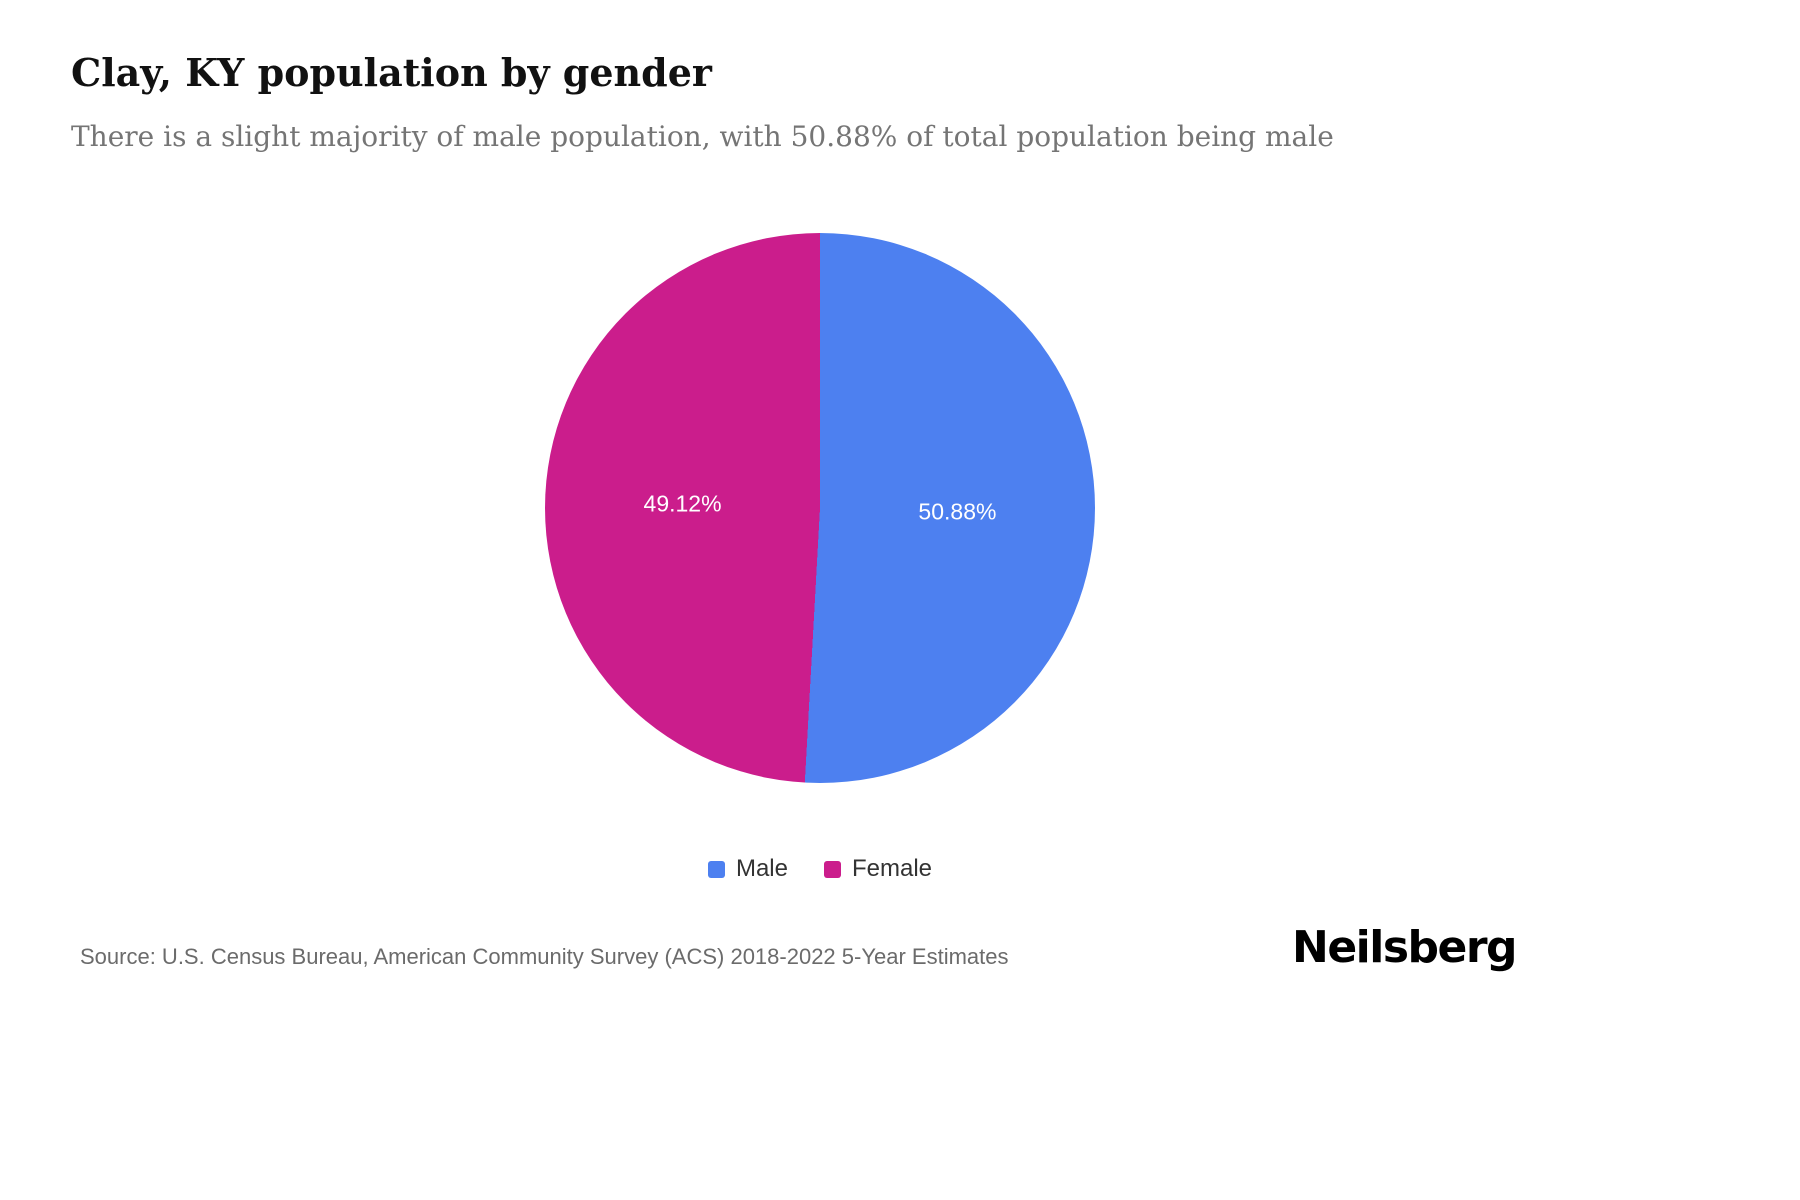 This screenshot has height=1200, width=1800. What do you see at coordinates (716, 869) in the screenshot?
I see `male-swatch-icon` at bounding box center [716, 869].